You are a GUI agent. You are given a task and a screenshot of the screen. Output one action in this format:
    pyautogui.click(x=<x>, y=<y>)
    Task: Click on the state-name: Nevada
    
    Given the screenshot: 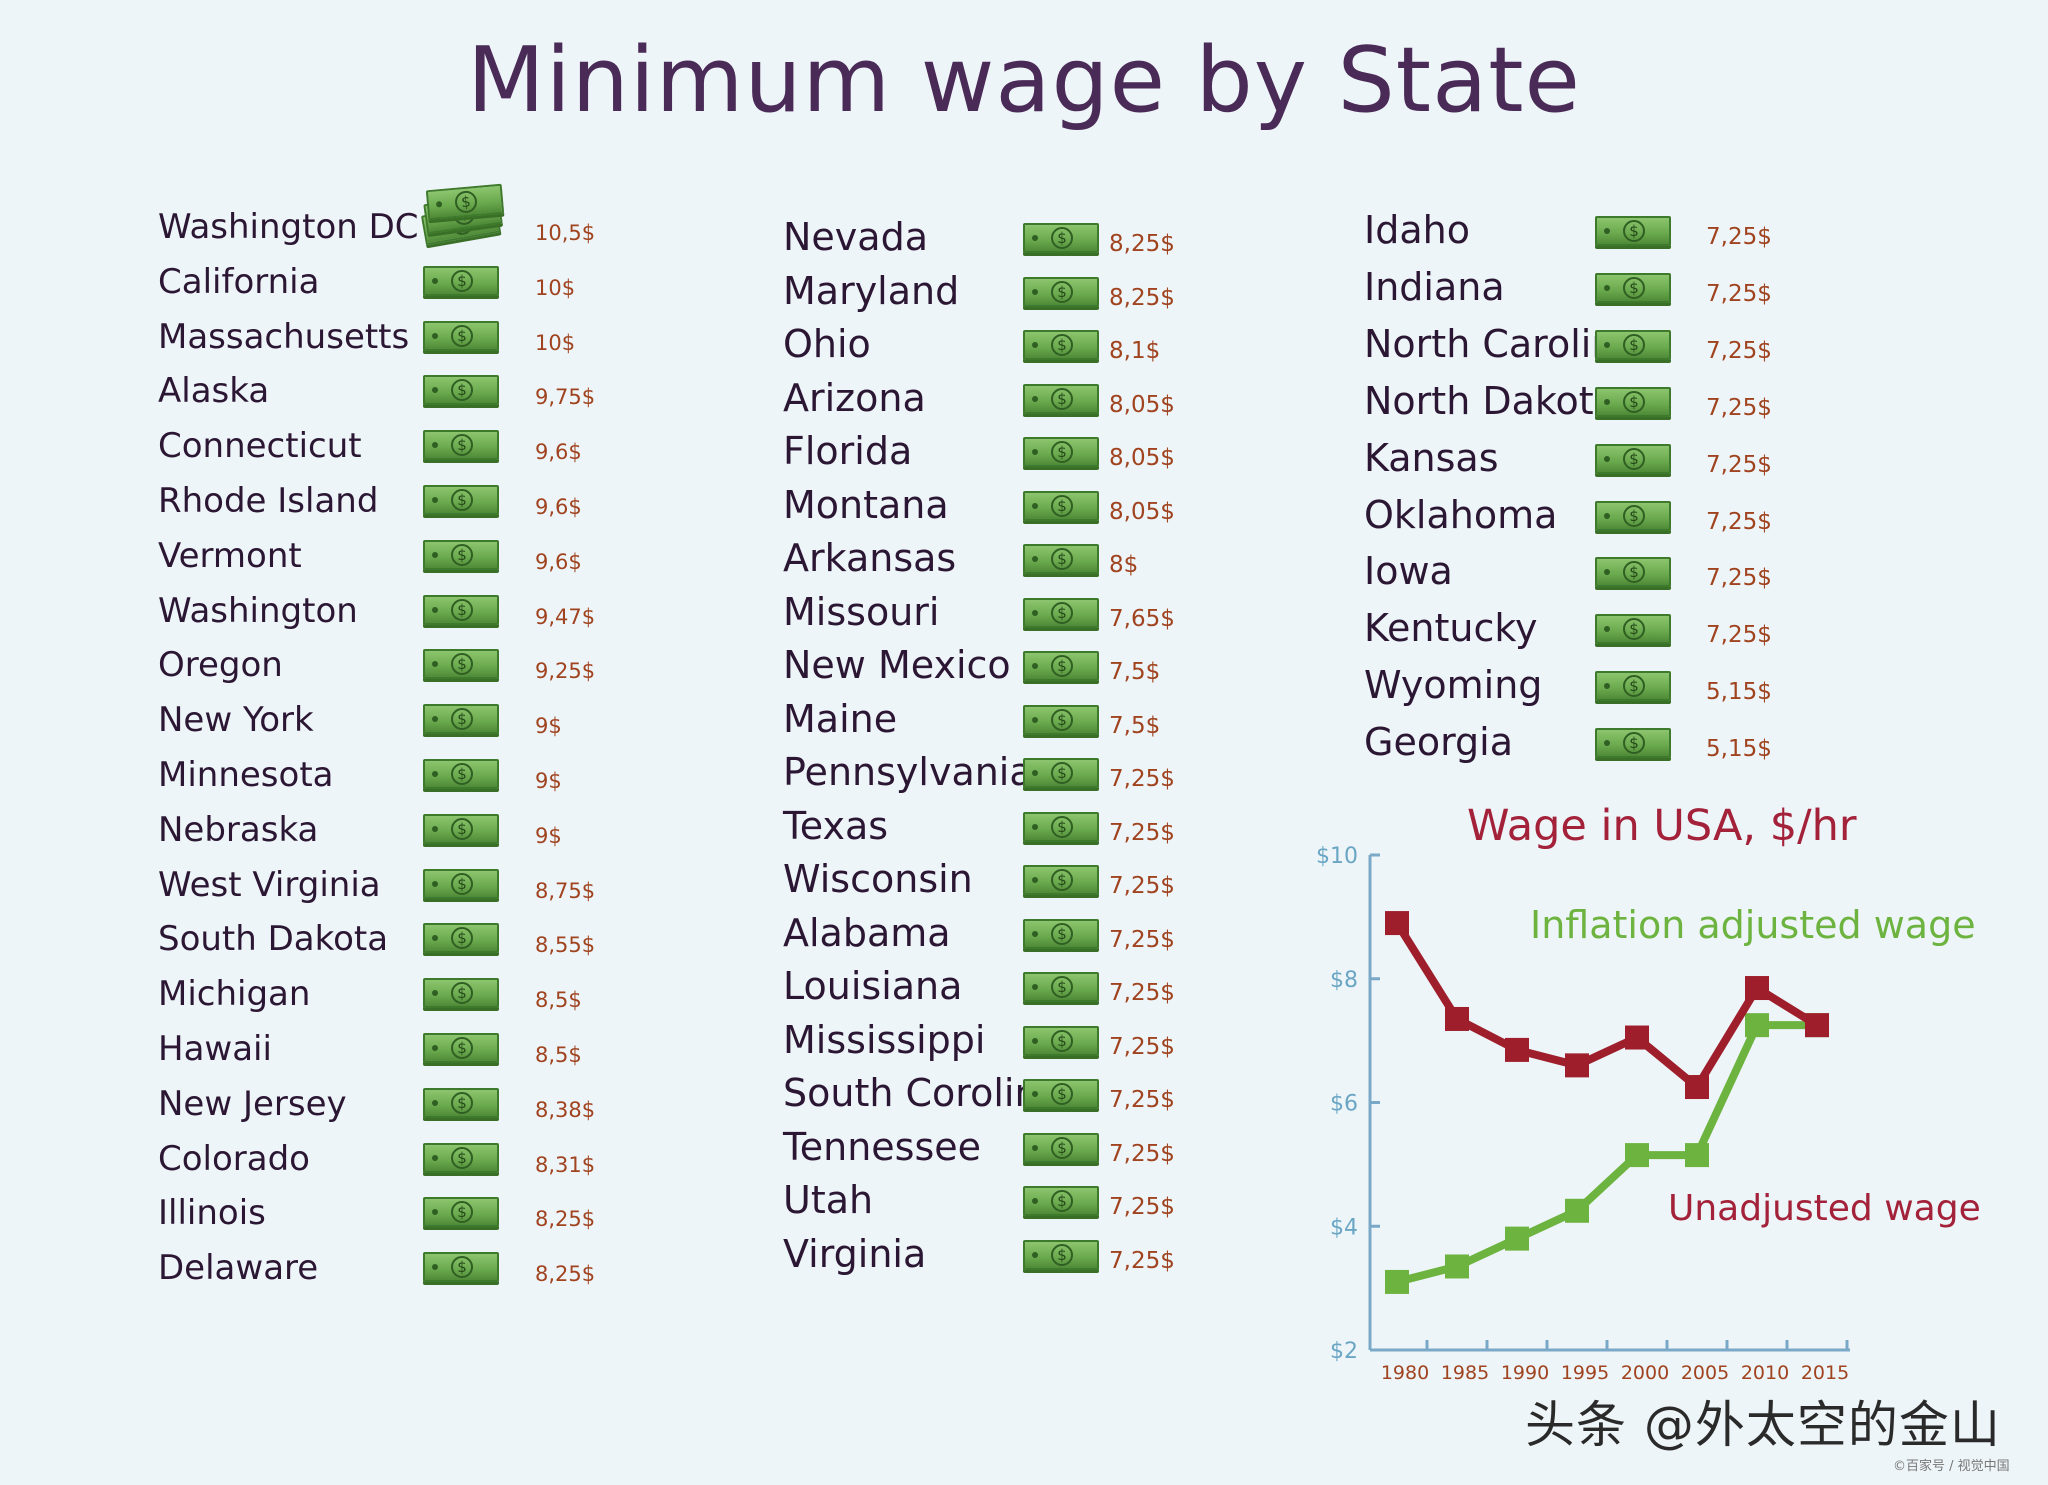 What is the action you would take?
    pyautogui.click(x=855, y=237)
    